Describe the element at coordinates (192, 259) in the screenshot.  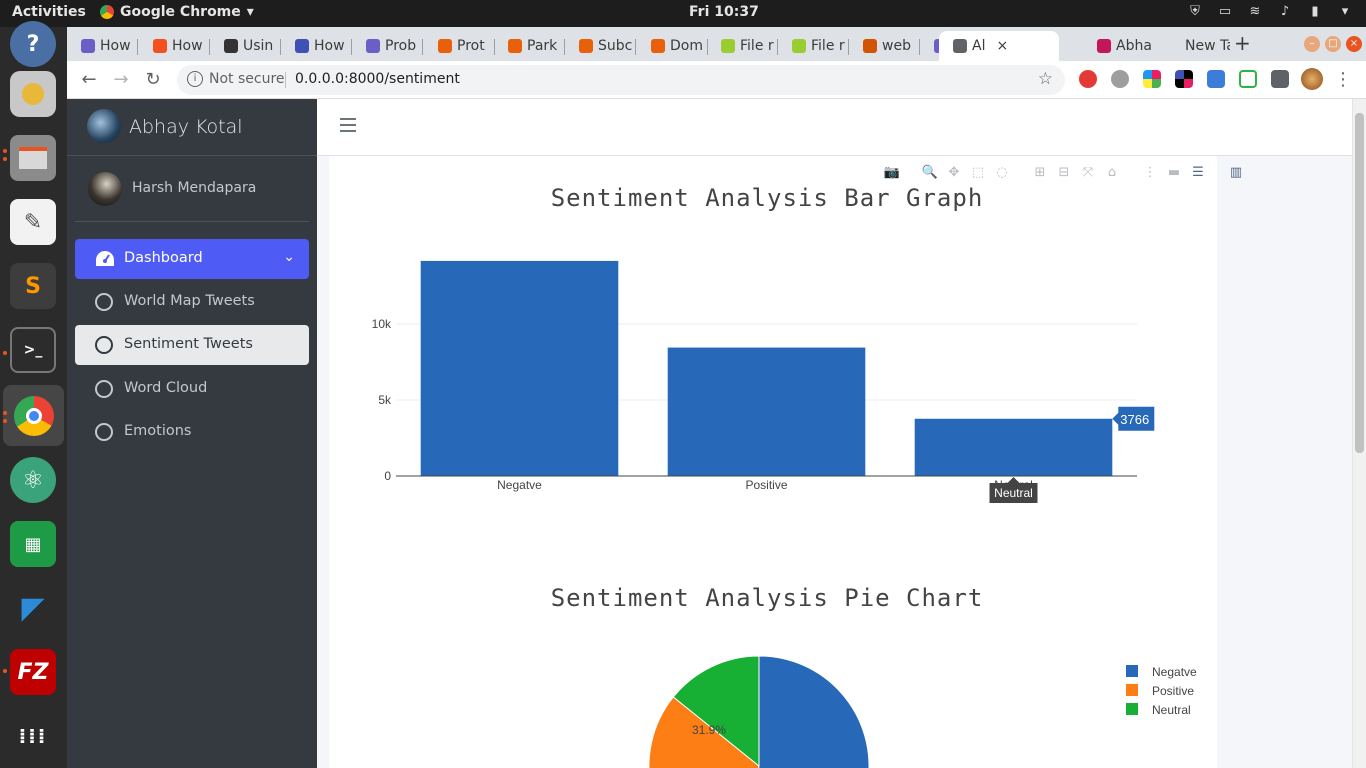
I see `sidebar-item-dashboard: Dashboard ⌄` at that location.